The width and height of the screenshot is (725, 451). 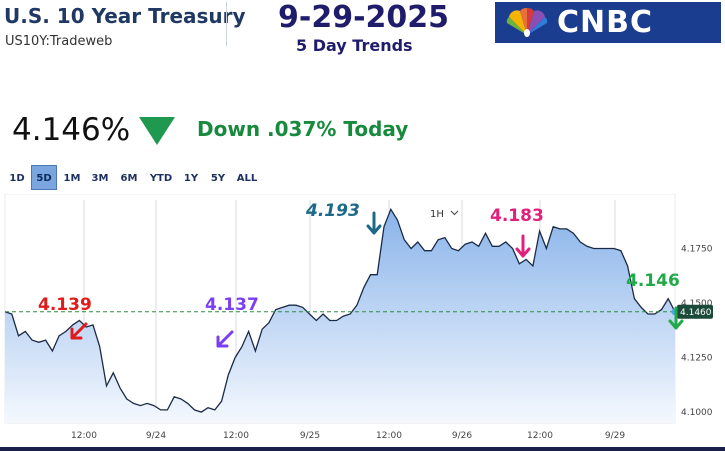 What do you see at coordinates (332, 211) in the screenshot?
I see `annotation-label: 4.193` at bounding box center [332, 211].